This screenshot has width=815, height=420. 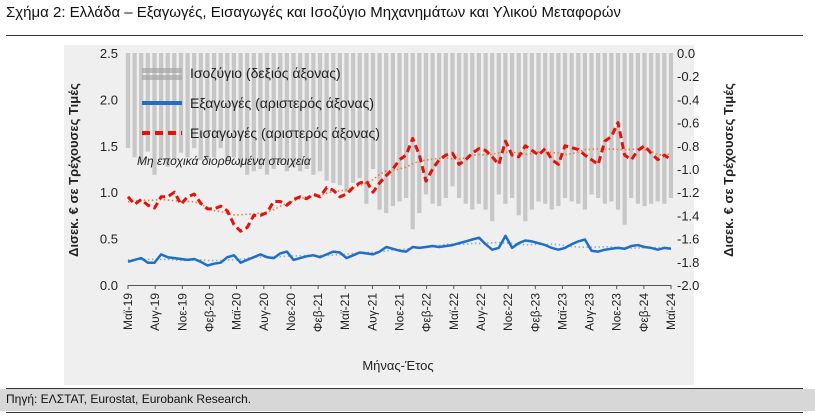 What do you see at coordinates (404, 412) in the screenshot?
I see `bottom-rule` at bounding box center [404, 412].